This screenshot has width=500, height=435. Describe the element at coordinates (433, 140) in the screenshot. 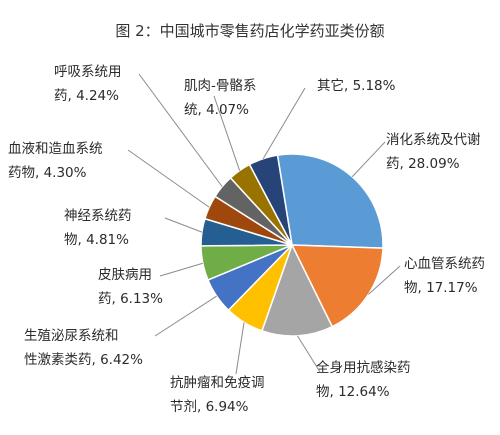

I see `data-label-line: 消化系统及代谢` at that location.